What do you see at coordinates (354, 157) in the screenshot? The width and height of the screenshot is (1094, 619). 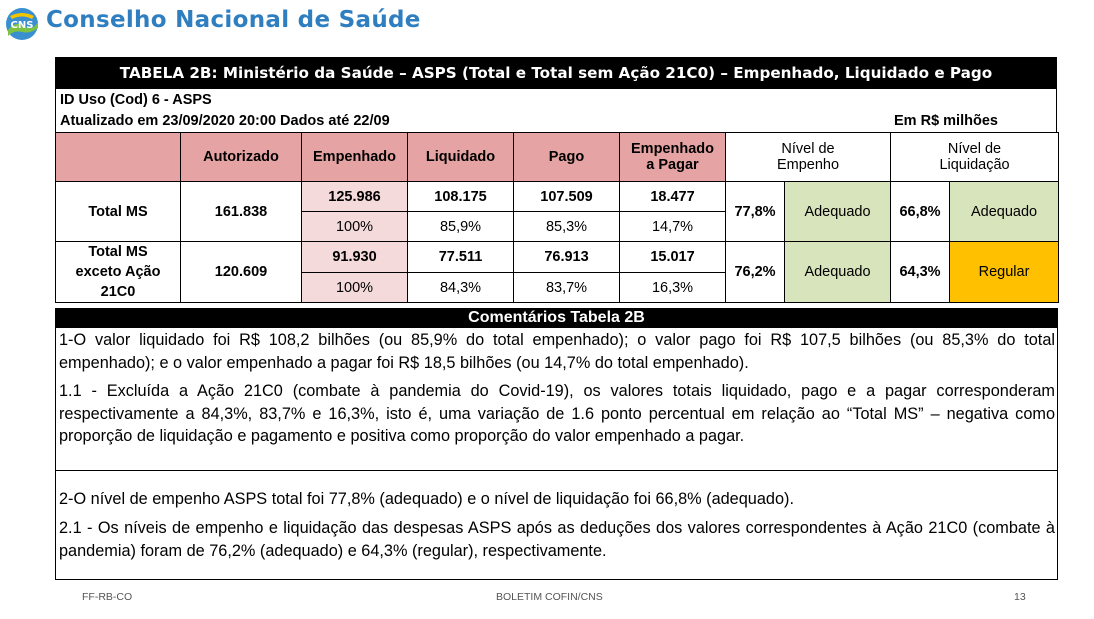 I see `header-empenhado: Empenhado` at bounding box center [354, 157].